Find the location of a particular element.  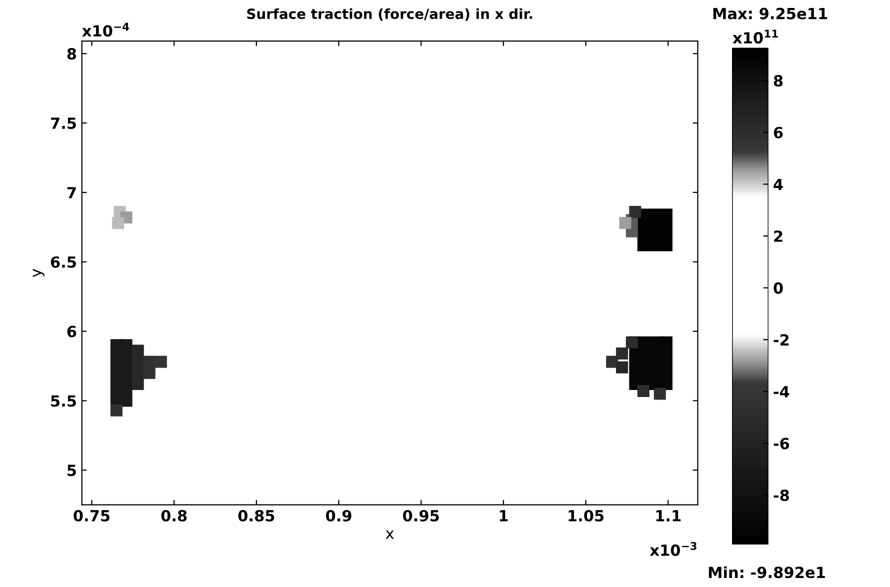

color-bar-label: 2 is located at coordinates (778, 236).